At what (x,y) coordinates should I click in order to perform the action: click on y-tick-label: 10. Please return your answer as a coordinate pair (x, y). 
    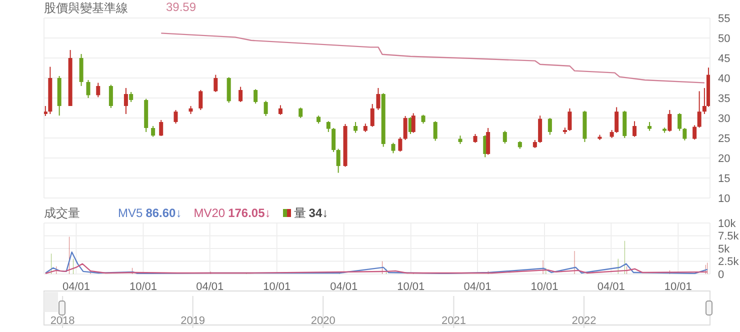
    Looking at the image, I should click on (724, 198).